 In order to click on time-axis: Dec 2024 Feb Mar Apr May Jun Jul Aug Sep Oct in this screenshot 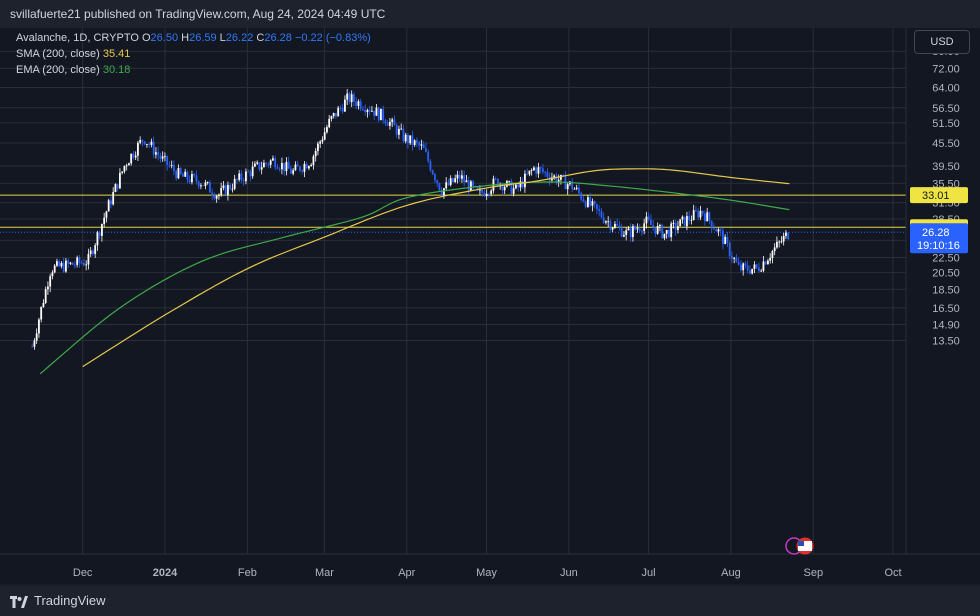, I will do `click(487, 573)`.